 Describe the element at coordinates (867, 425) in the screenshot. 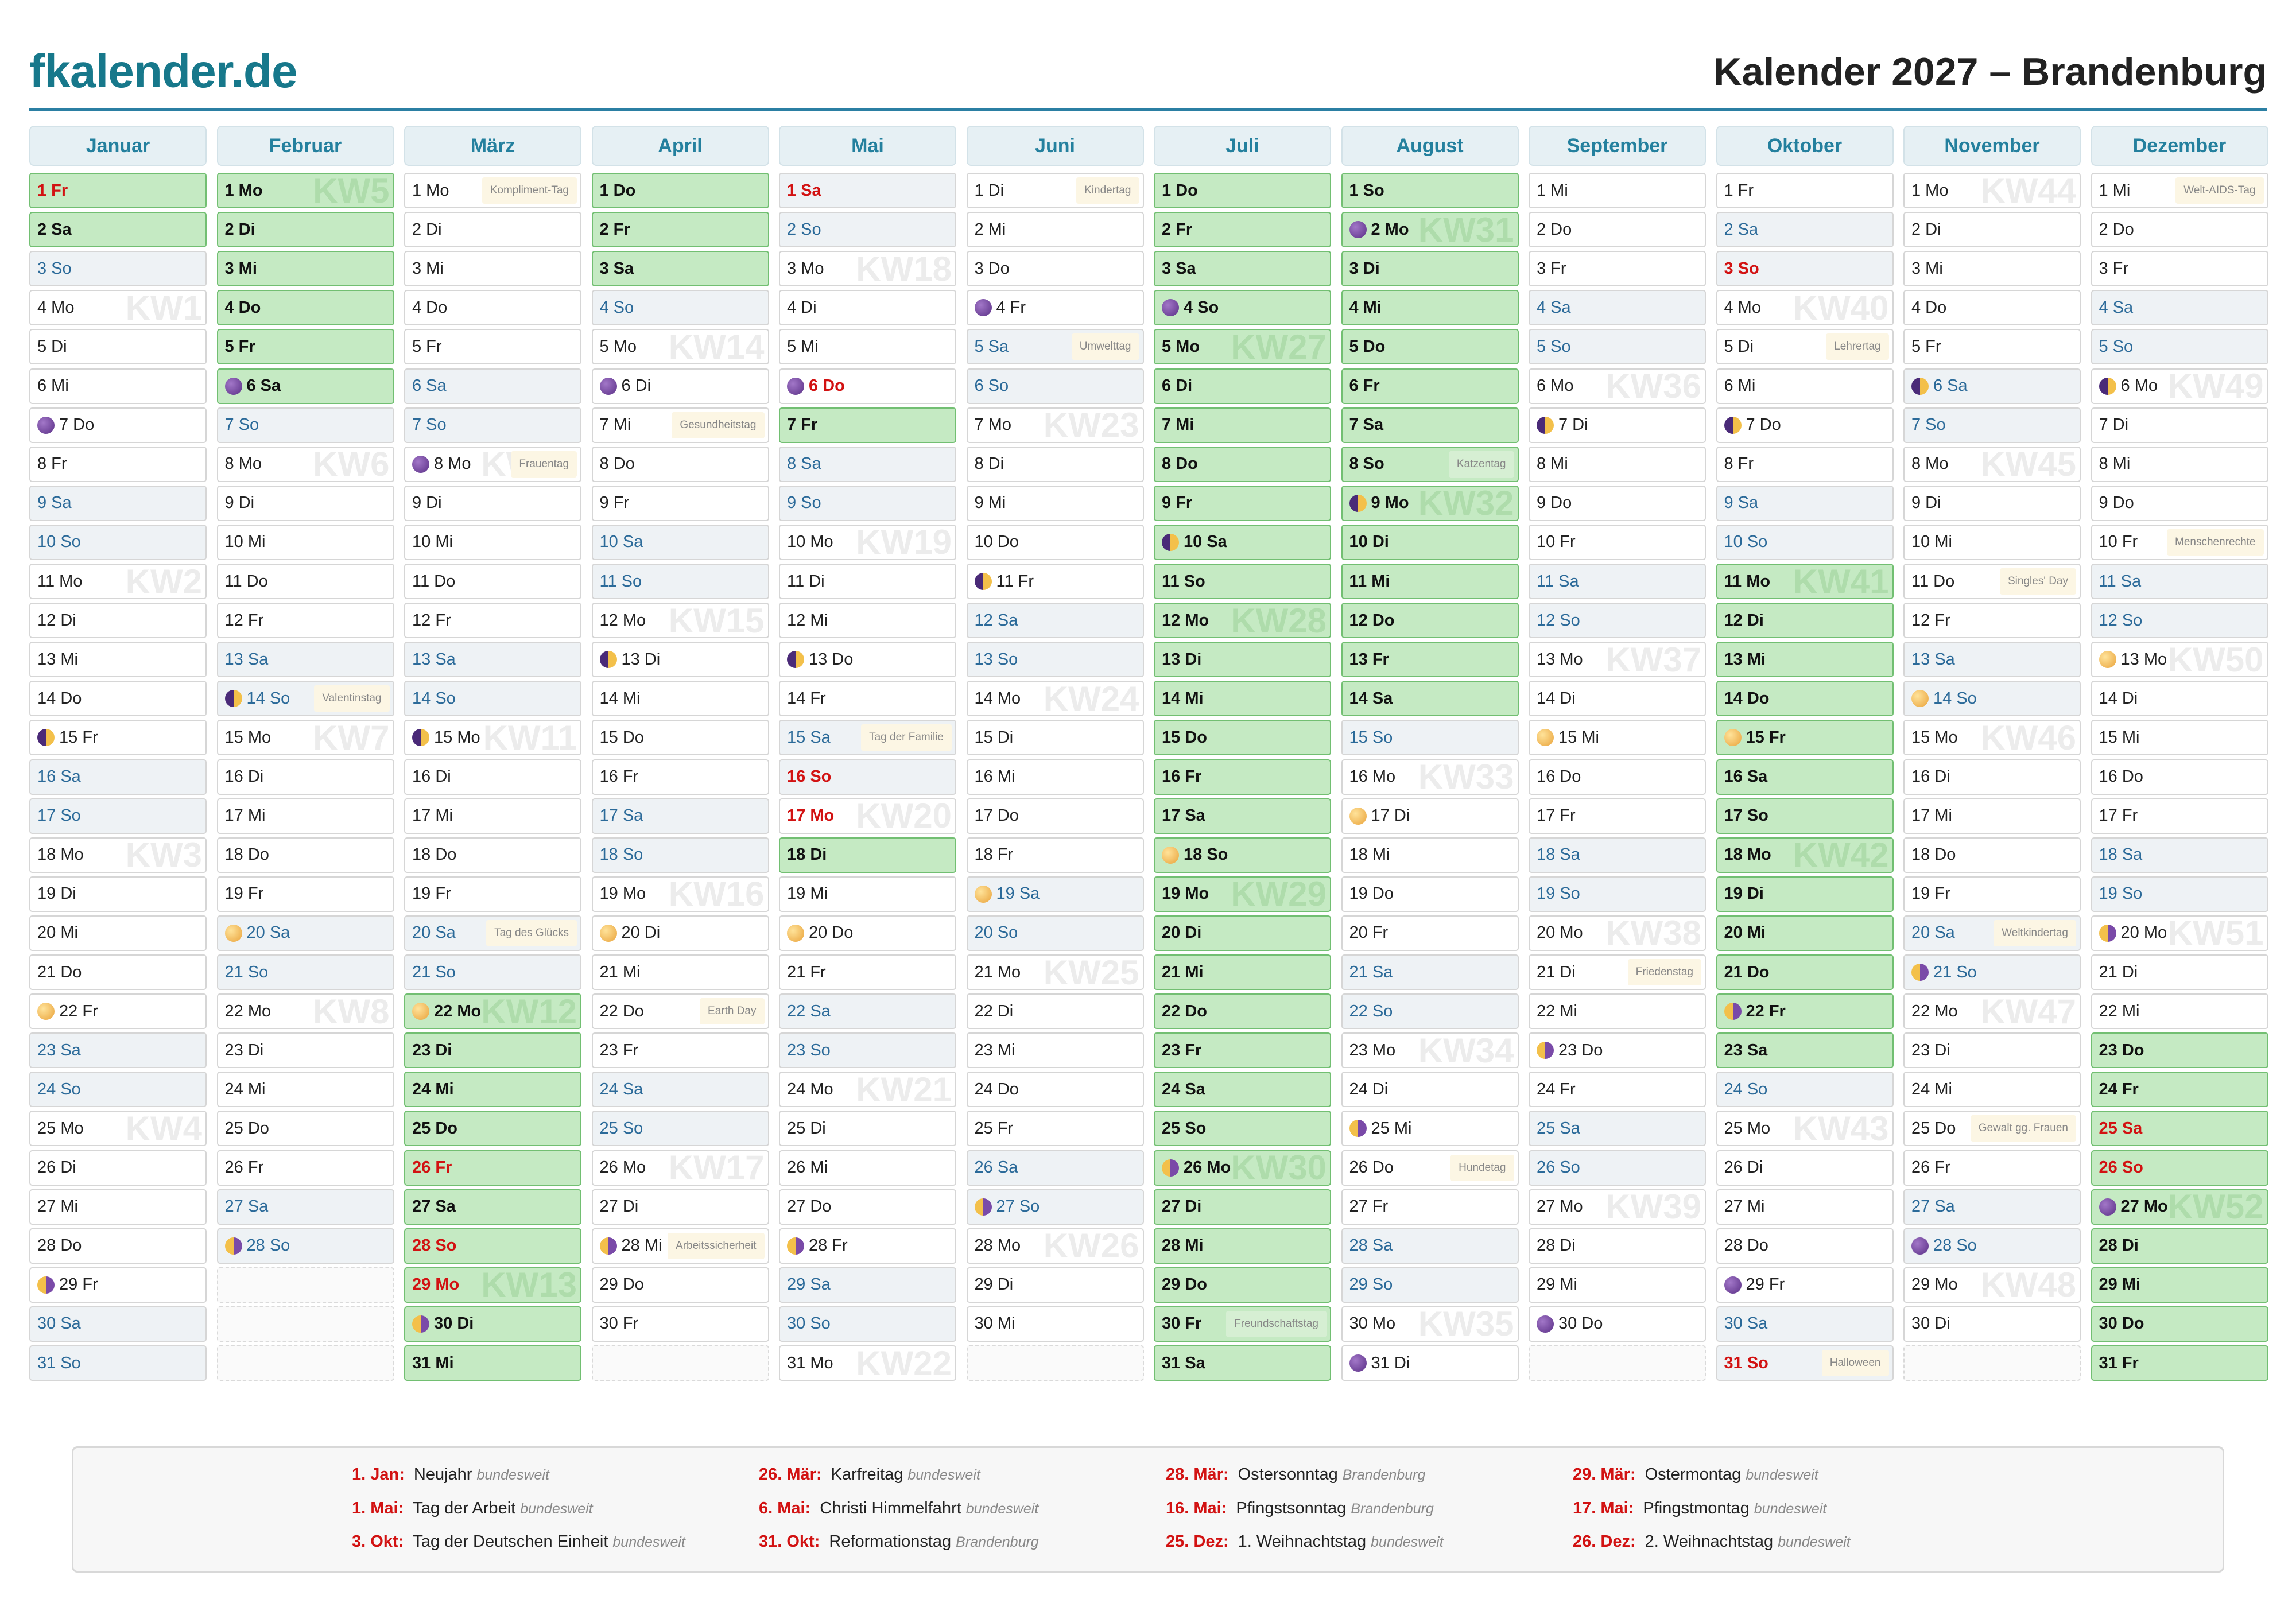

I see `vacation-cell: 7 Fr` at that location.